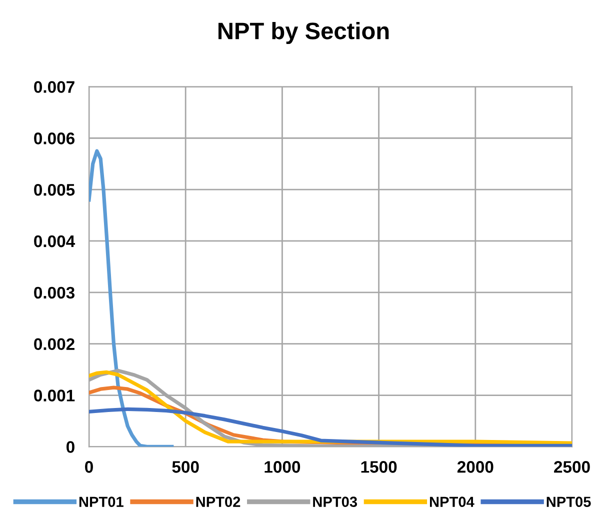  What do you see at coordinates (101, 501) in the screenshot?
I see `legend-label: NPT01` at bounding box center [101, 501].